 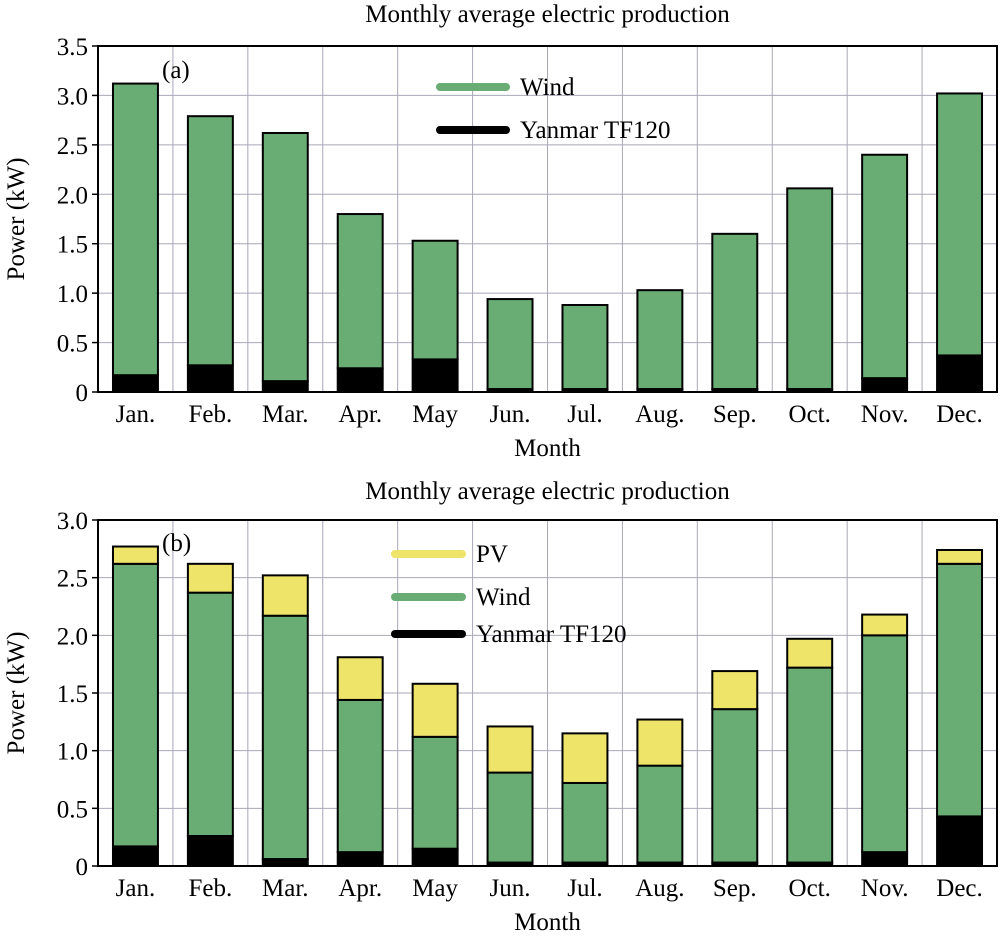 I want to click on panel-label: (a), so click(x=176, y=70).